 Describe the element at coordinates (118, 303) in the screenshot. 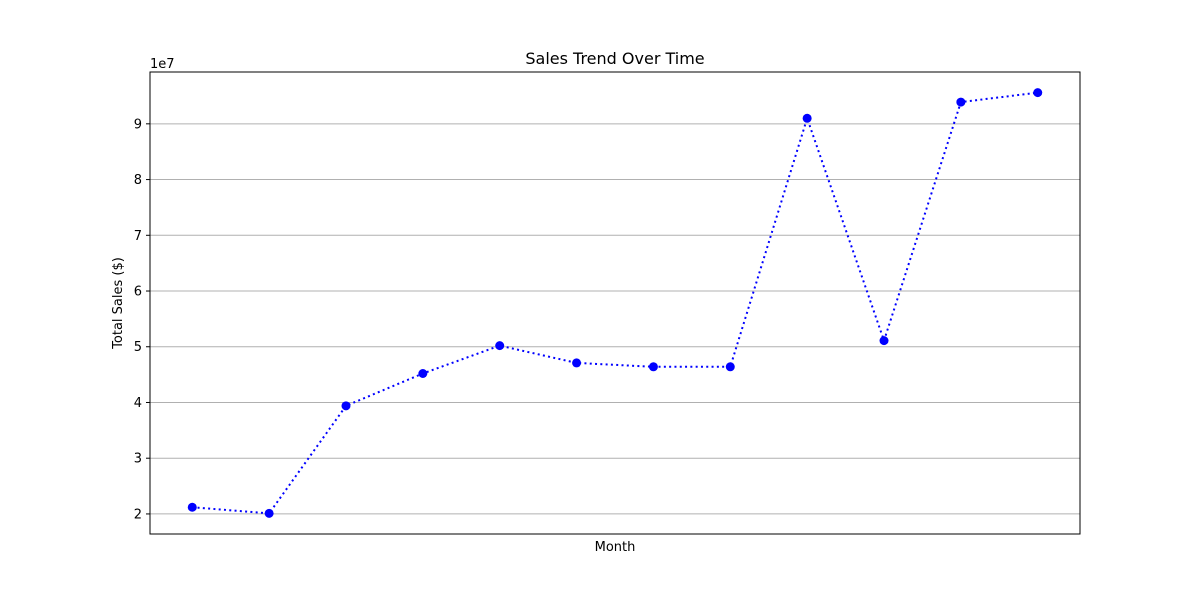

I see `y-axis-label: Total Sales ($)` at that location.